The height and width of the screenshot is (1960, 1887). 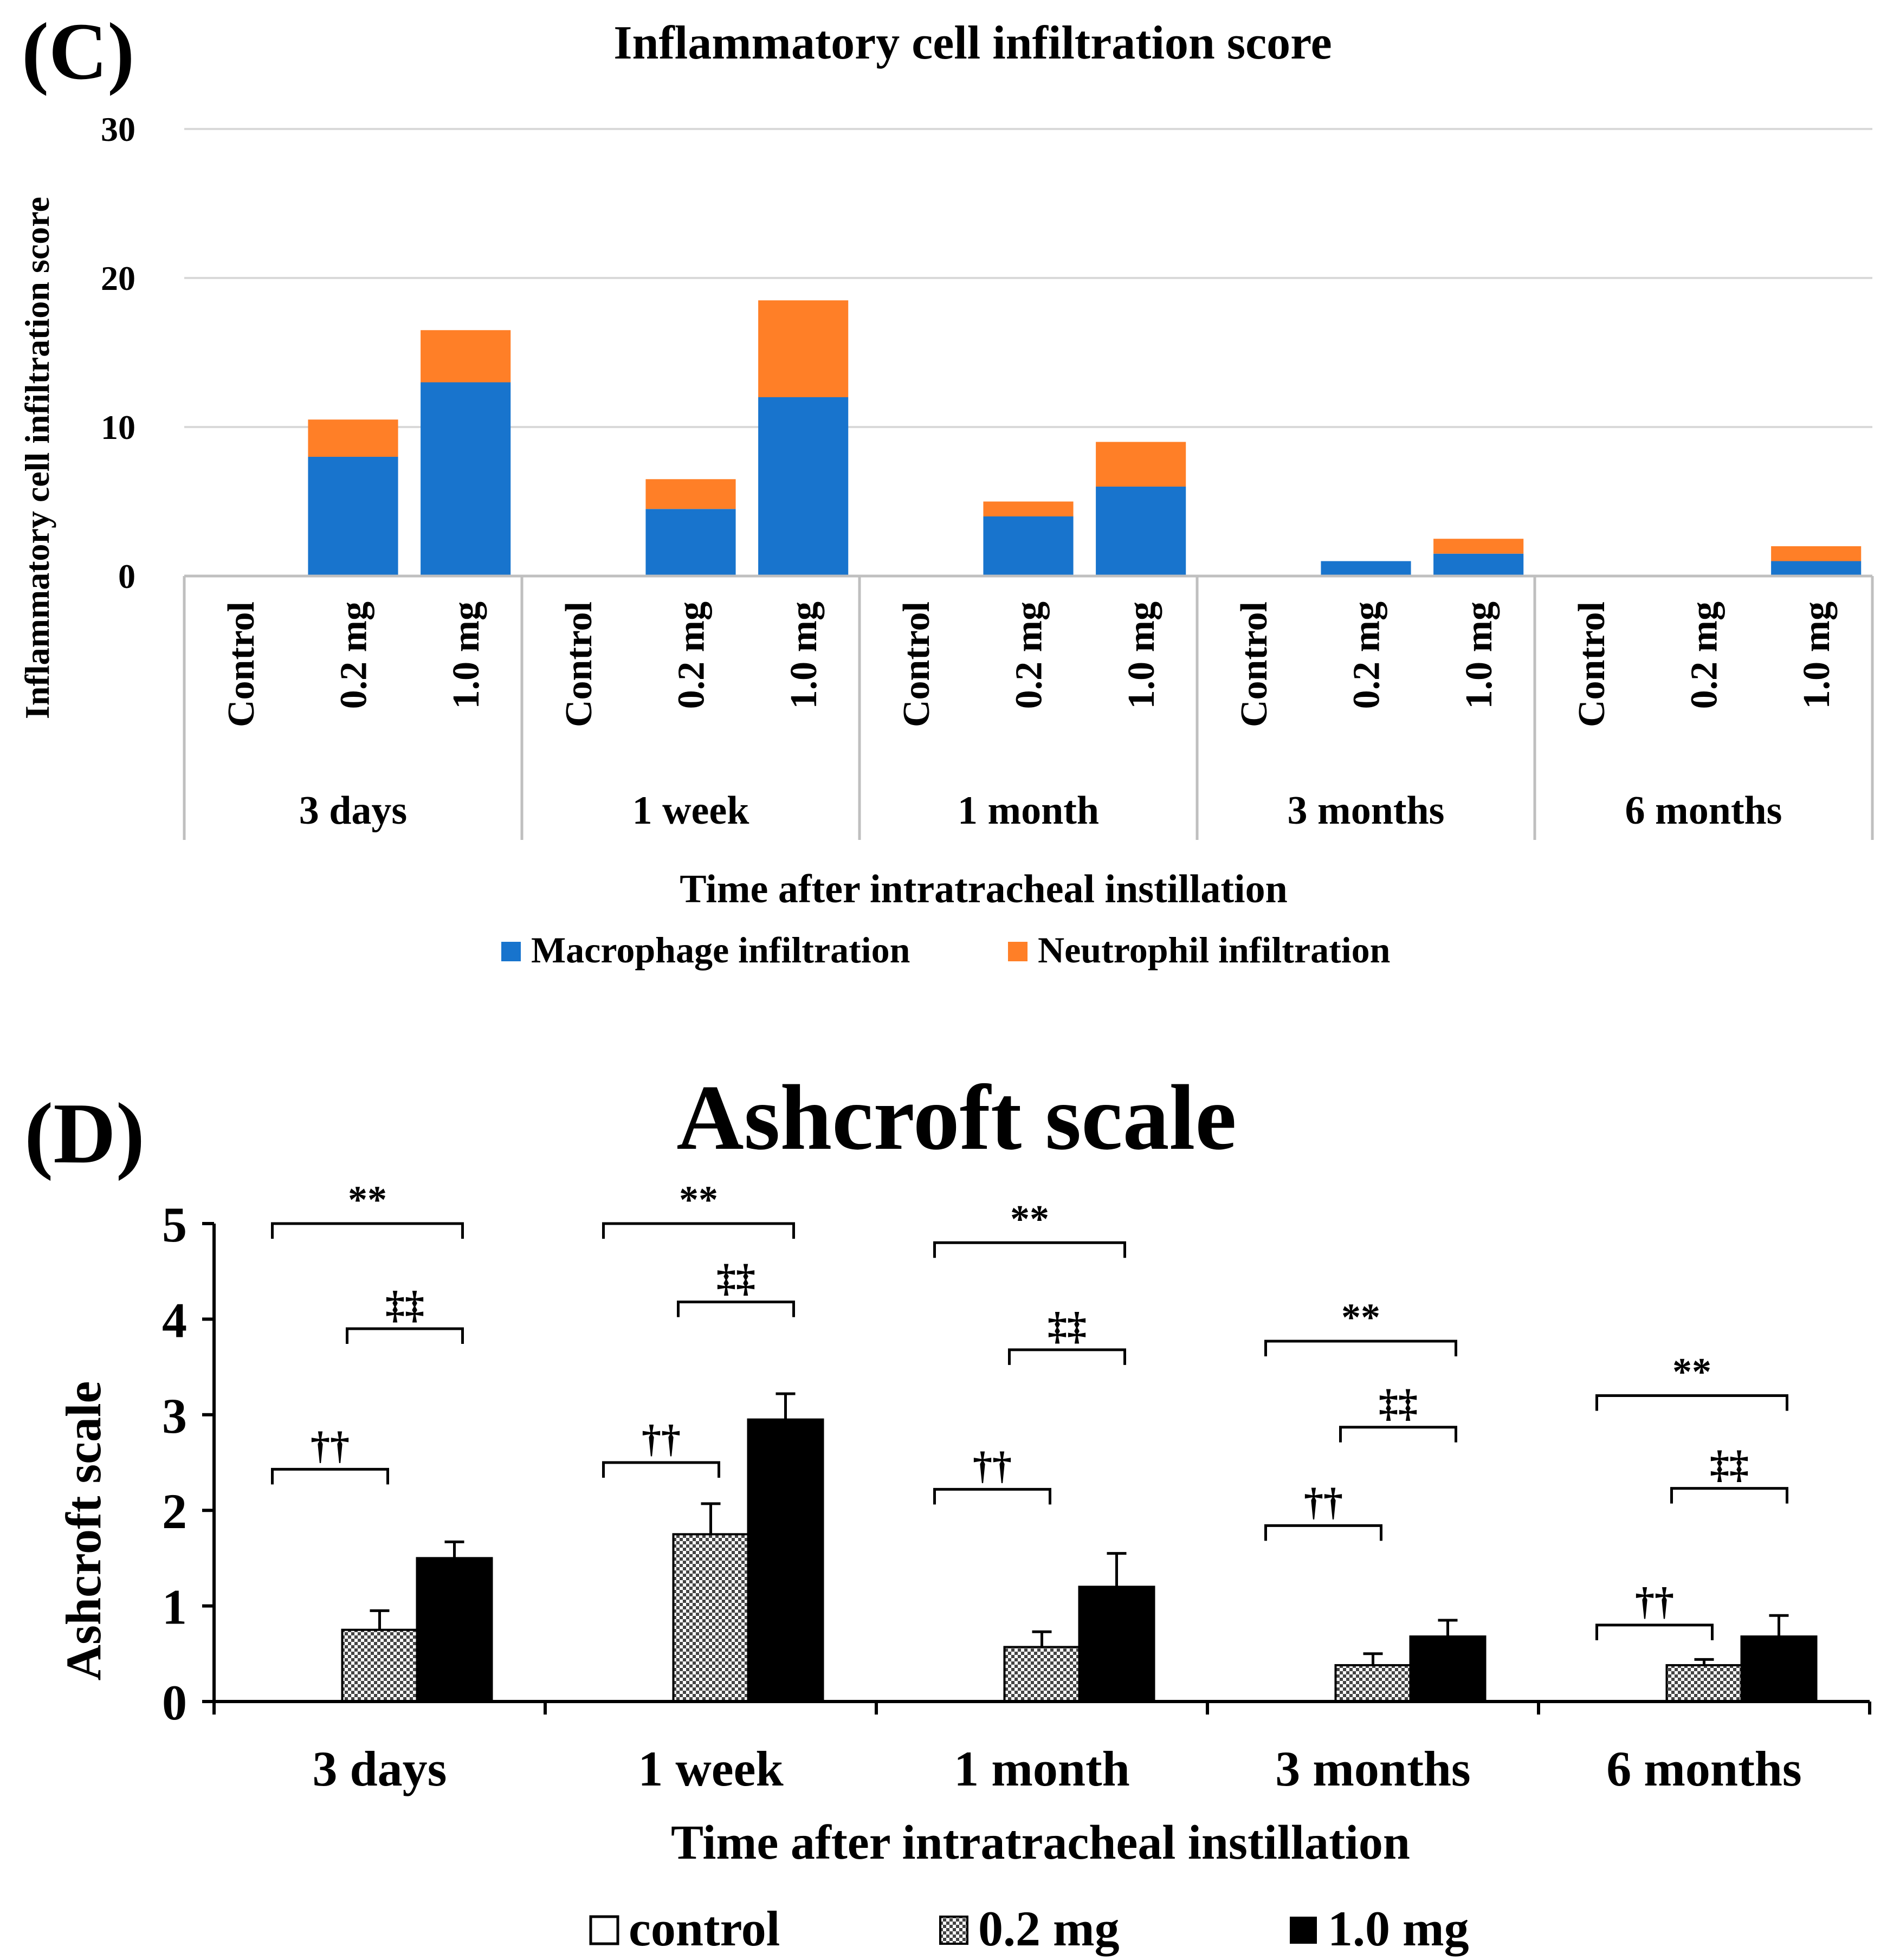 What do you see at coordinates (83, 1531) in the screenshot?
I see `panel-d-ylabel: Ashcroft scale` at bounding box center [83, 1531].